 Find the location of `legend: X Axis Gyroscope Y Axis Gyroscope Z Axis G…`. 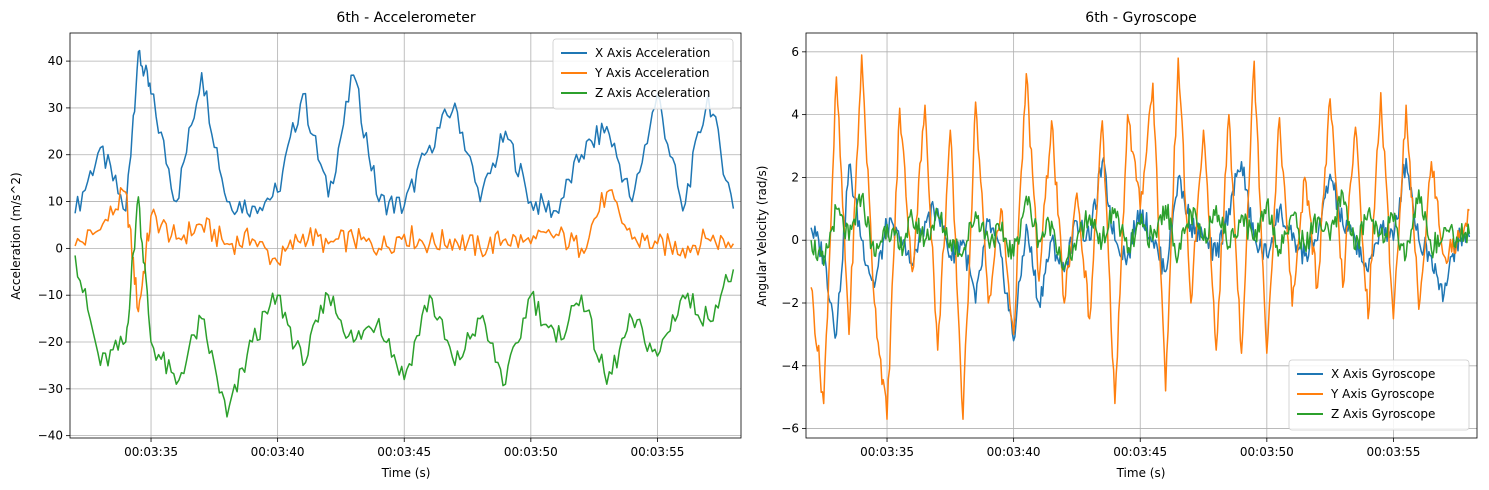

legend: X Axis Gyroscope Y Axis Gyroscope Z Axis G… is located at coordinates (1379, 395).